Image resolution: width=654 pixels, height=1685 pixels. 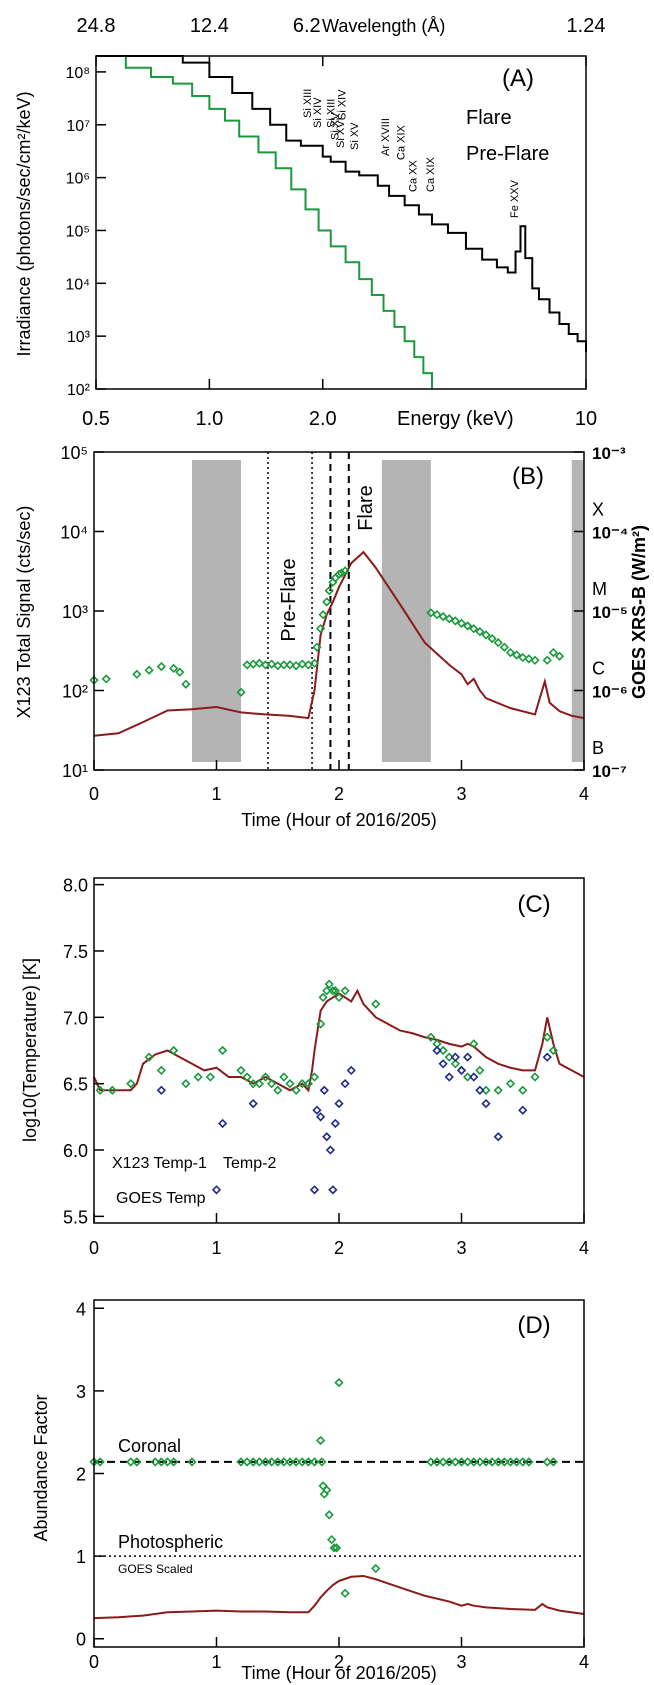 What do you see at coordinates (79, 337) in the screenshot?
I see `y-tick-label: 10³` at bounding box center [79, 337].